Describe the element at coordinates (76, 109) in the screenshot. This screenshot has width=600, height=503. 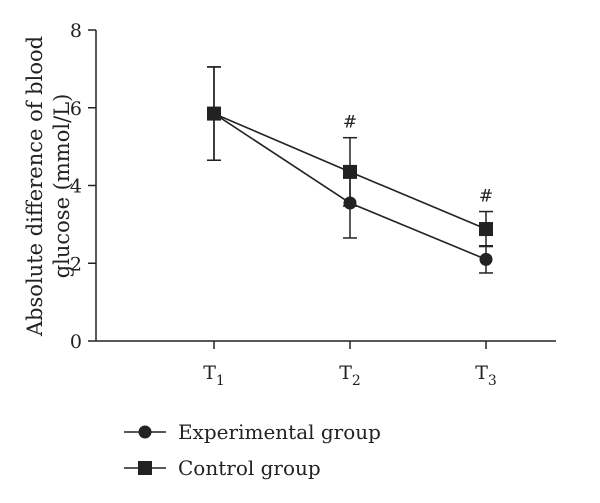
I see `y-tick-label: 6` at that location.